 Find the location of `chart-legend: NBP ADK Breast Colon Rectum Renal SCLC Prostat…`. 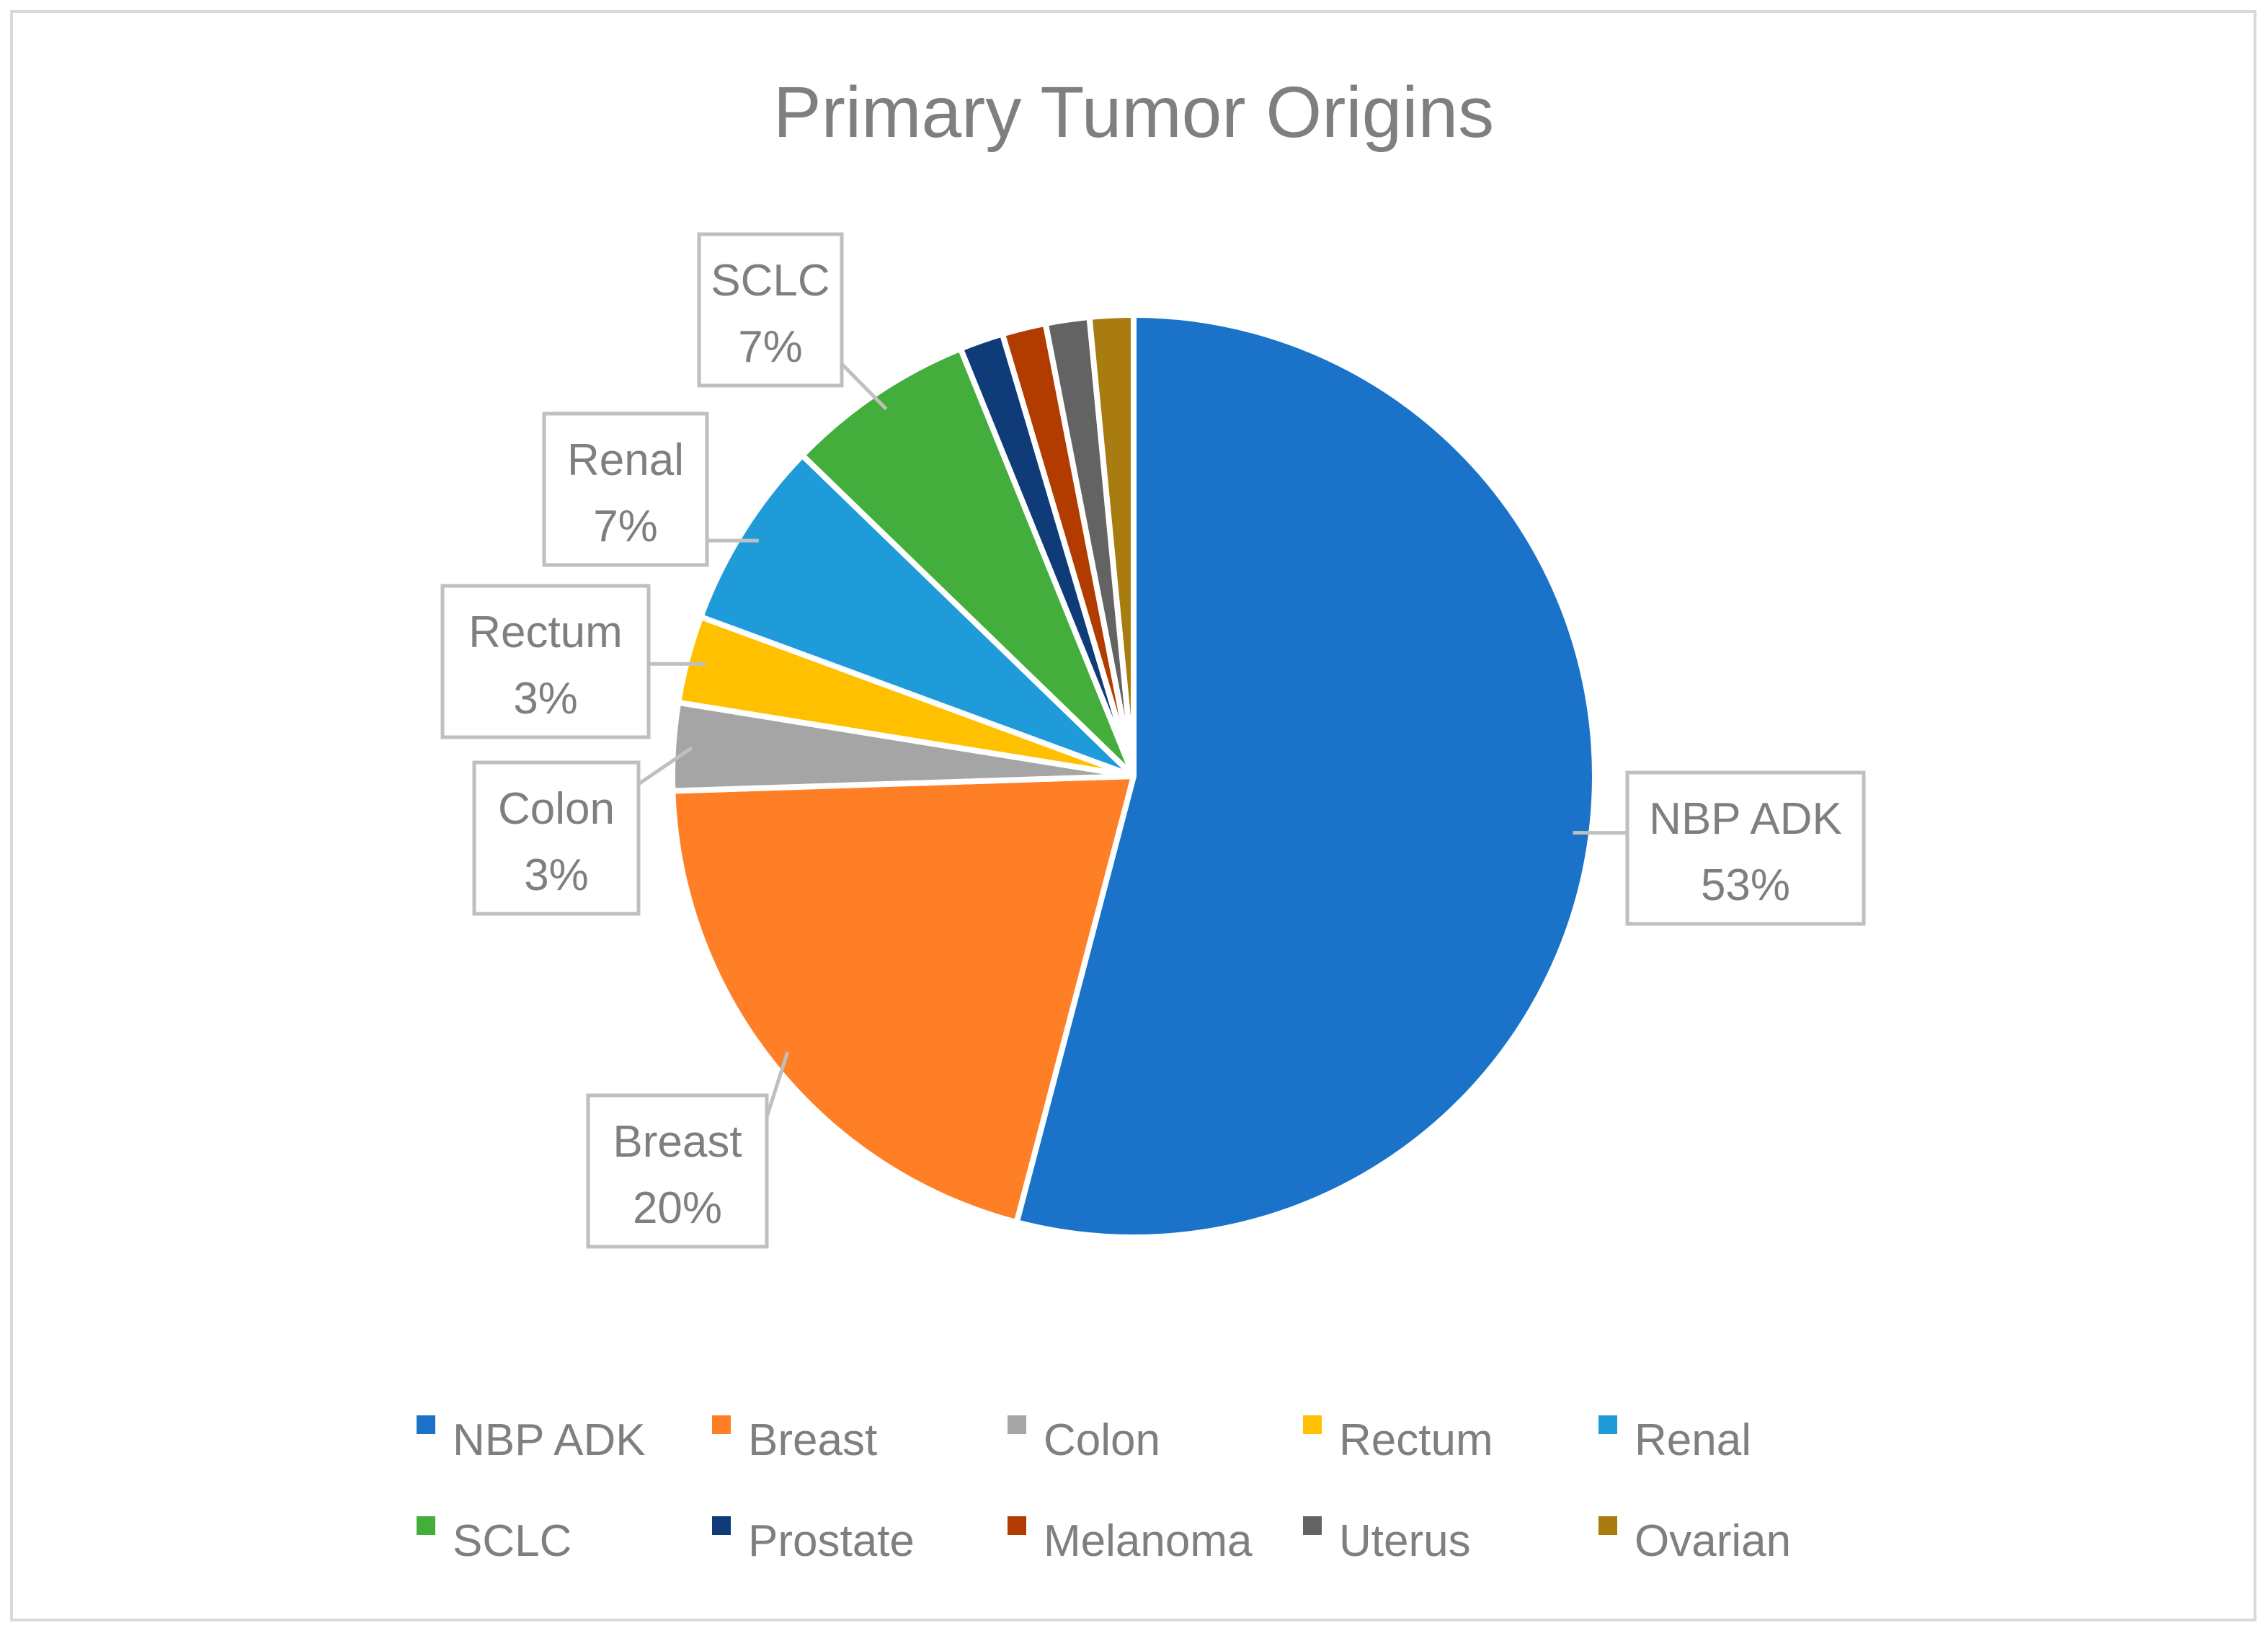

chart-legend: NBP ADK Breast Colon Rectum Renal SCLC Prostat… is located at coordinates (1104, 1491).